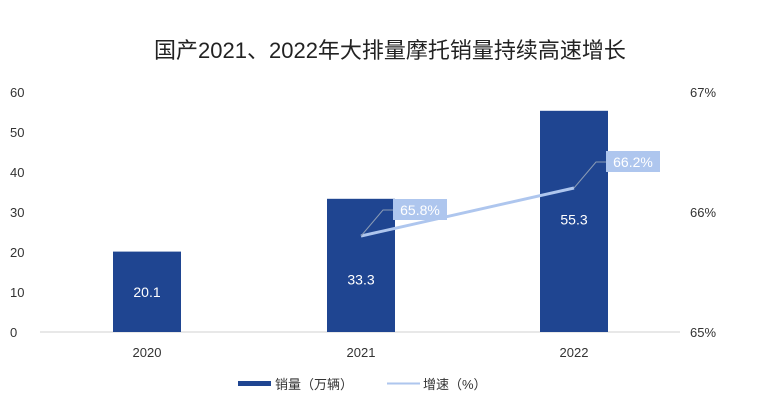 This screenshot has width=780, height=406. I want to click on y-left-tick-label: 50, so click(17, 132).